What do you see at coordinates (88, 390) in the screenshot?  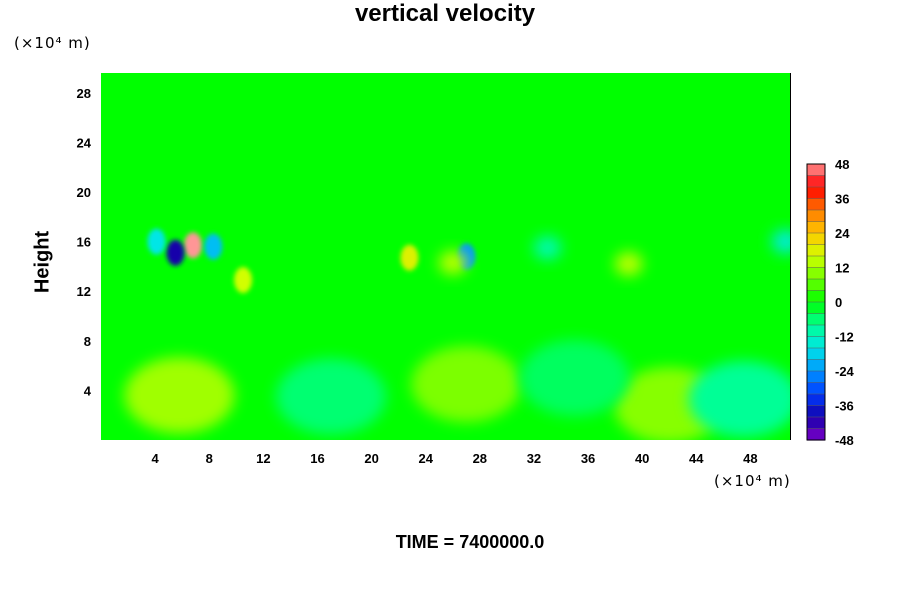 I see `y-tick-label: 4` at bounding box center [88, 390].